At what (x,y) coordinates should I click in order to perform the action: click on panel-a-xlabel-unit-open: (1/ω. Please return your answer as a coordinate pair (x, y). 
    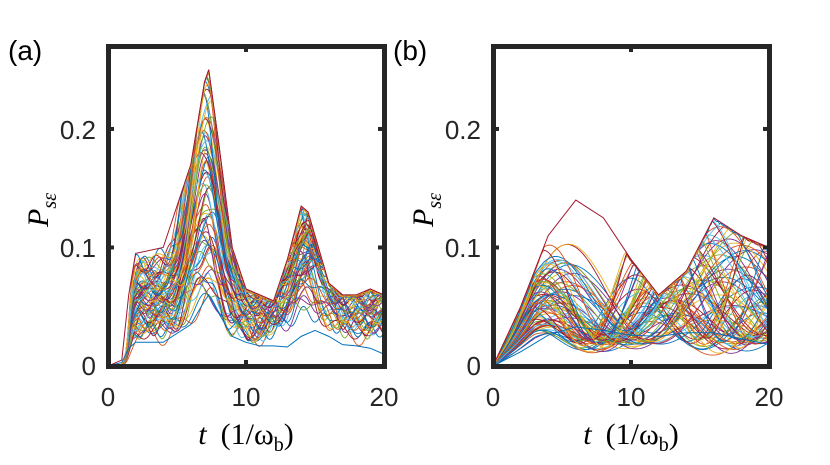
    Looking at the image, I should click on (247, 434).